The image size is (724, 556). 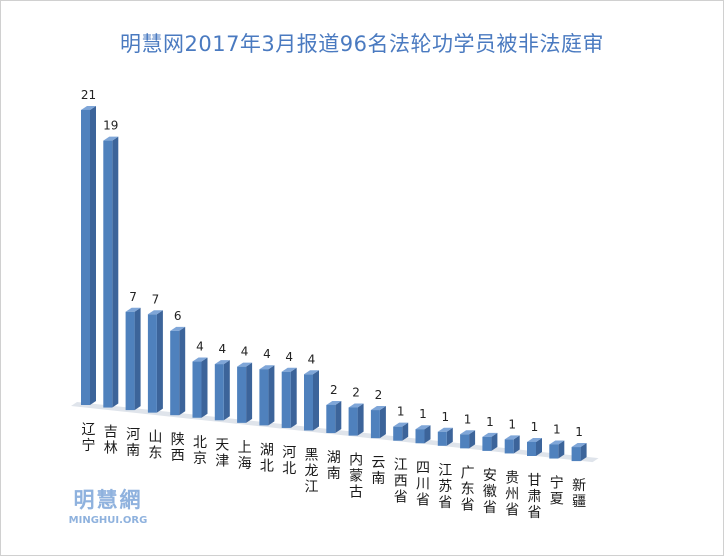 I want to click on category-label: 安徽省, so click(x=490, y=492).